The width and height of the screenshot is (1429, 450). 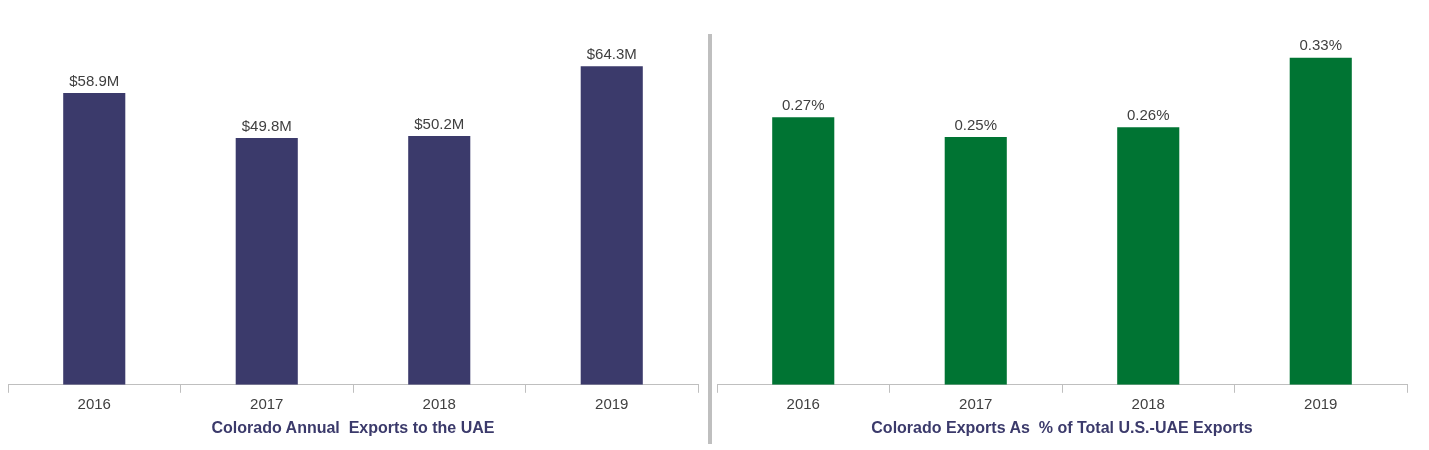 I want to click on data-label: $50.2M, so click(x=439, y=123).